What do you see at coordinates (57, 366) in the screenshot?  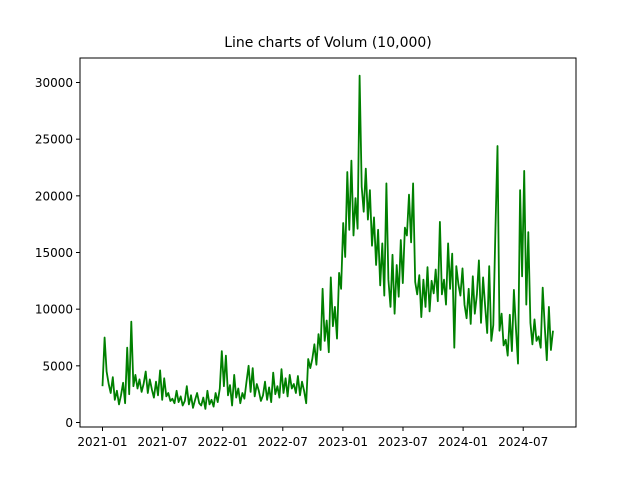 I see `svg-text: 5000` at bounding box center [57, 366].